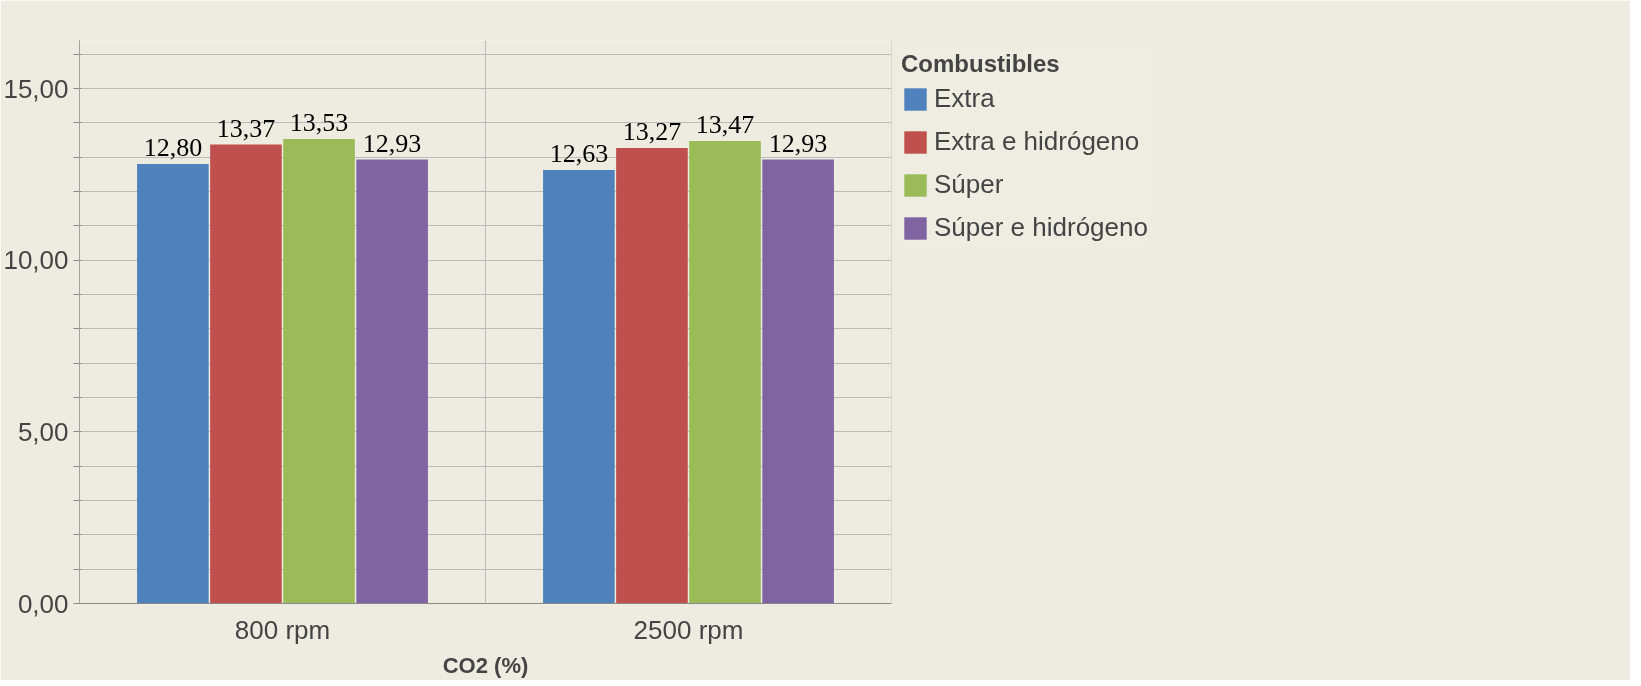 The height and width of the screenshot is (686, 1641). I want to click on x-tick-label: 2500 rpm, so click(688, 629).